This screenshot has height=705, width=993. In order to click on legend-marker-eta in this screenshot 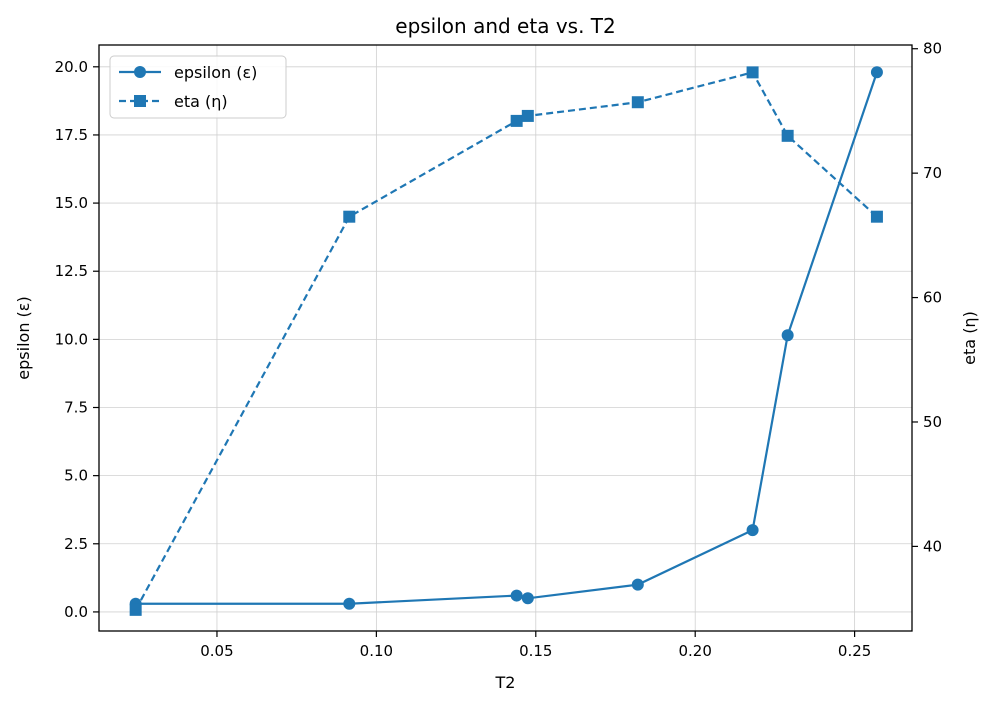, I will do `click(140, 101)`.